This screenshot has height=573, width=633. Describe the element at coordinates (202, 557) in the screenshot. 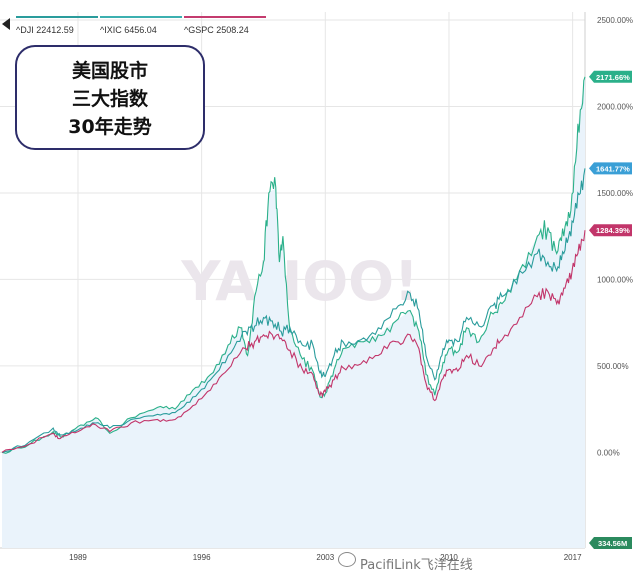

I see `x-tick-label: 1996` at that location.